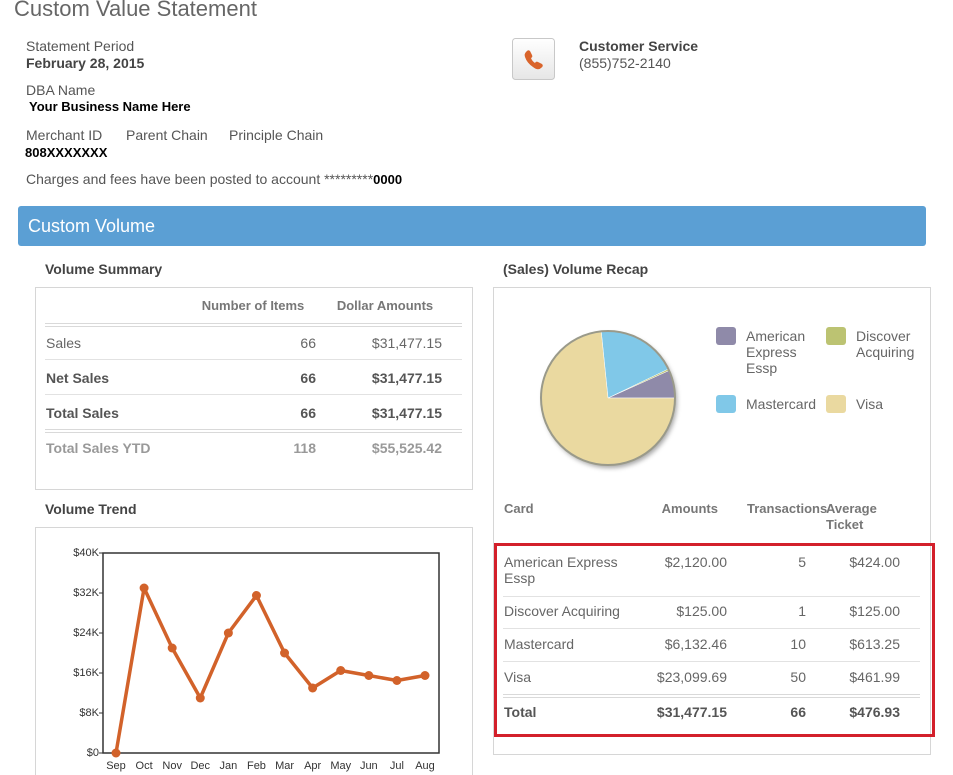  Describe the element at coordinates (253, 325) in the screenshot. I see `header-separator` at that location.